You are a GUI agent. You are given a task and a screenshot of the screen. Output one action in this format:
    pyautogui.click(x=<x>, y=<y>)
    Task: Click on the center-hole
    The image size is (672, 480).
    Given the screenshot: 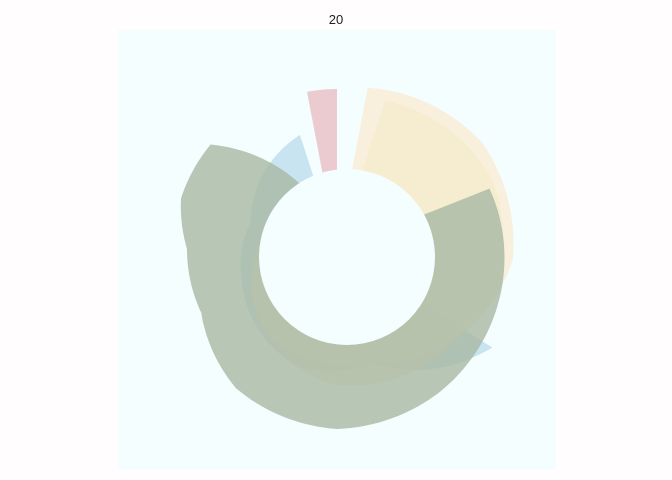 What is the action you would take?
    pyautogui.click(x=347, y=257)
    